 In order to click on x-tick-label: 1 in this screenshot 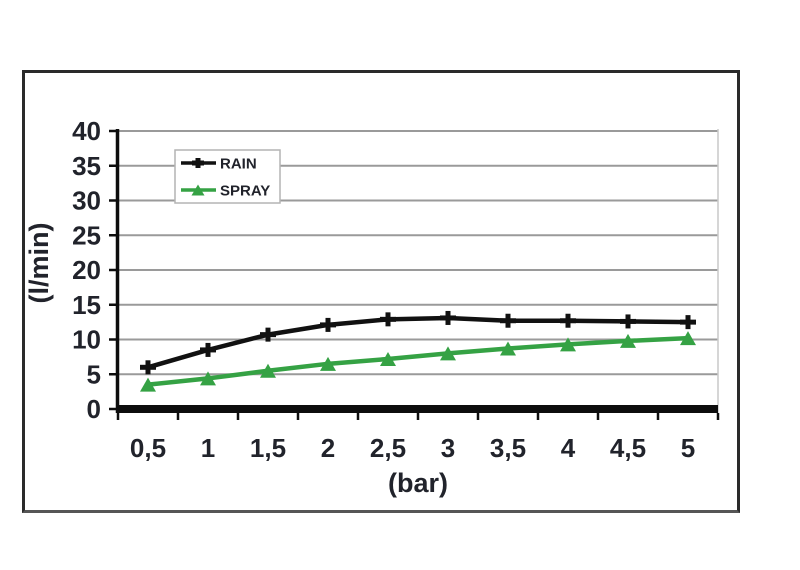, I will do `click(208, 448)`.